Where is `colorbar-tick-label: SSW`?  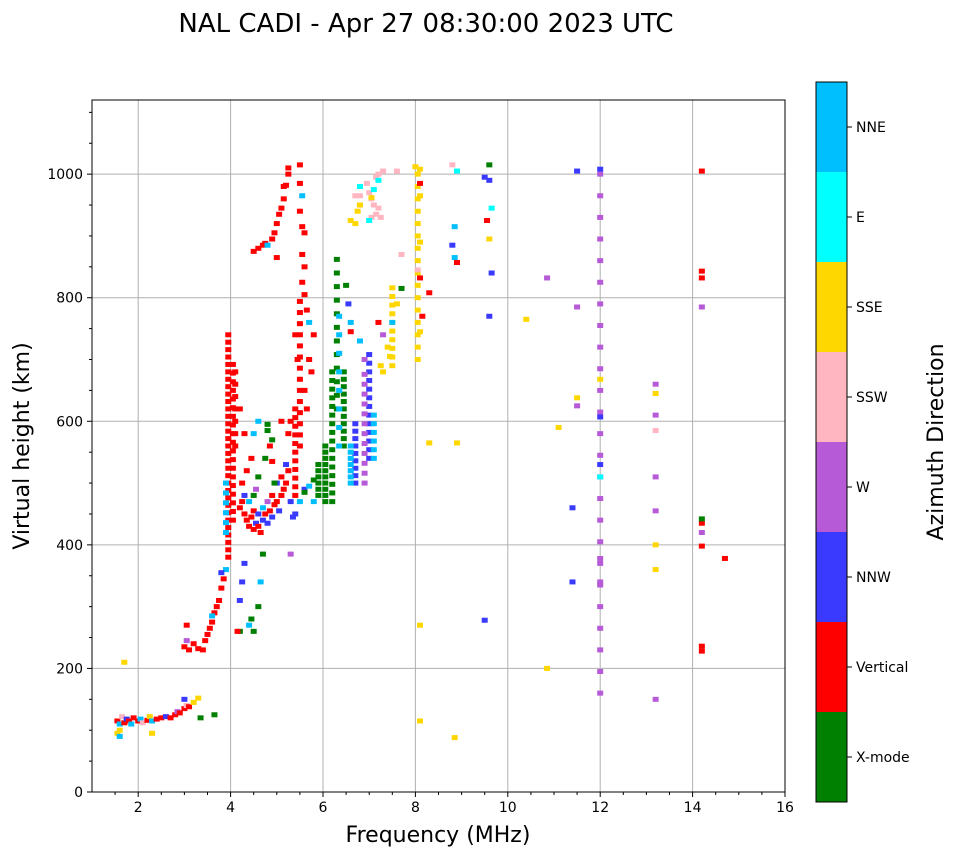 colorbar-tick-label: SSW is located at coordinates (872, 398).